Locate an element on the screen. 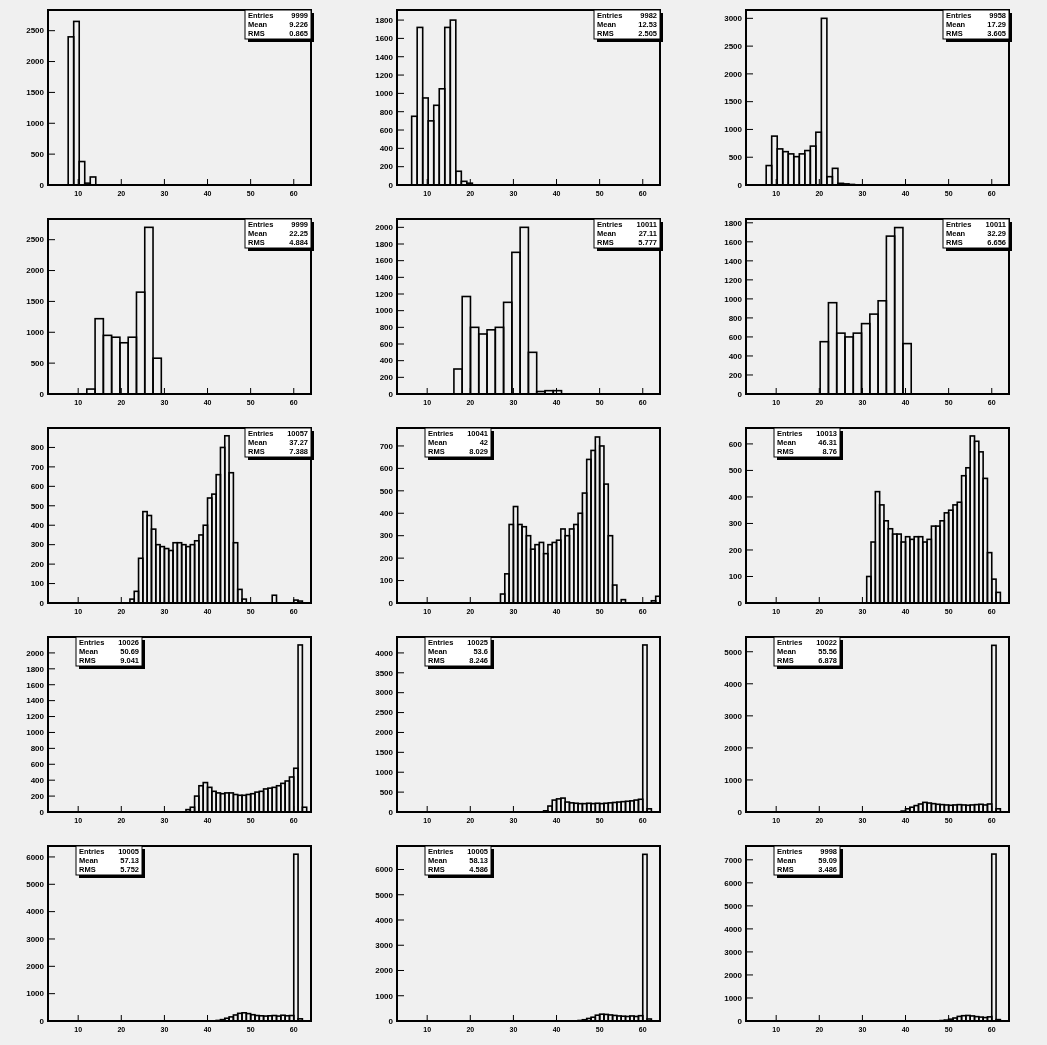  y-tick-label: 3500 is located at coordinates (384, 673).